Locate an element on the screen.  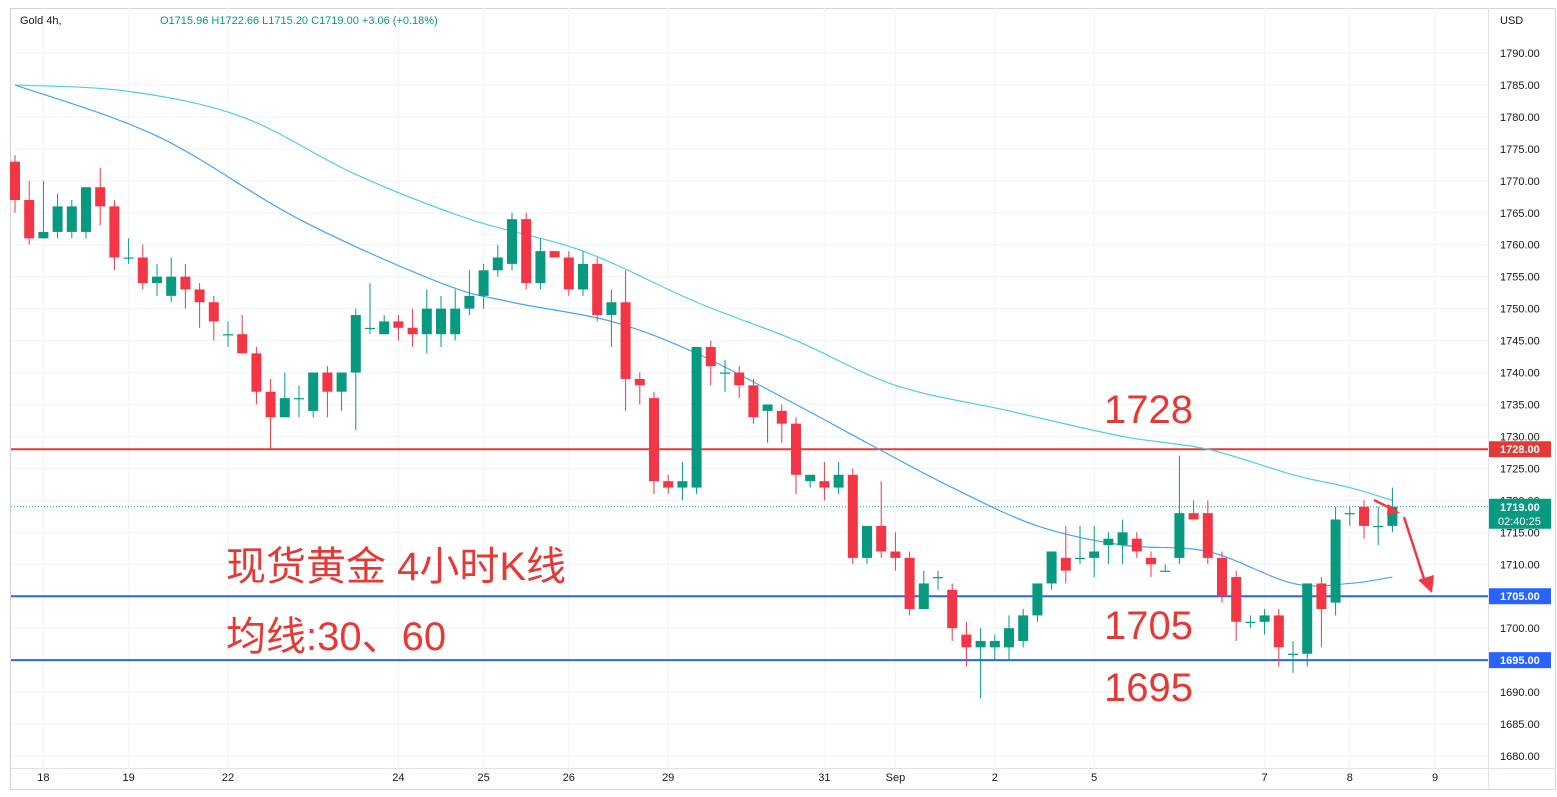
price-badge-support-1695-bg is located at coordinates (1520, 660).